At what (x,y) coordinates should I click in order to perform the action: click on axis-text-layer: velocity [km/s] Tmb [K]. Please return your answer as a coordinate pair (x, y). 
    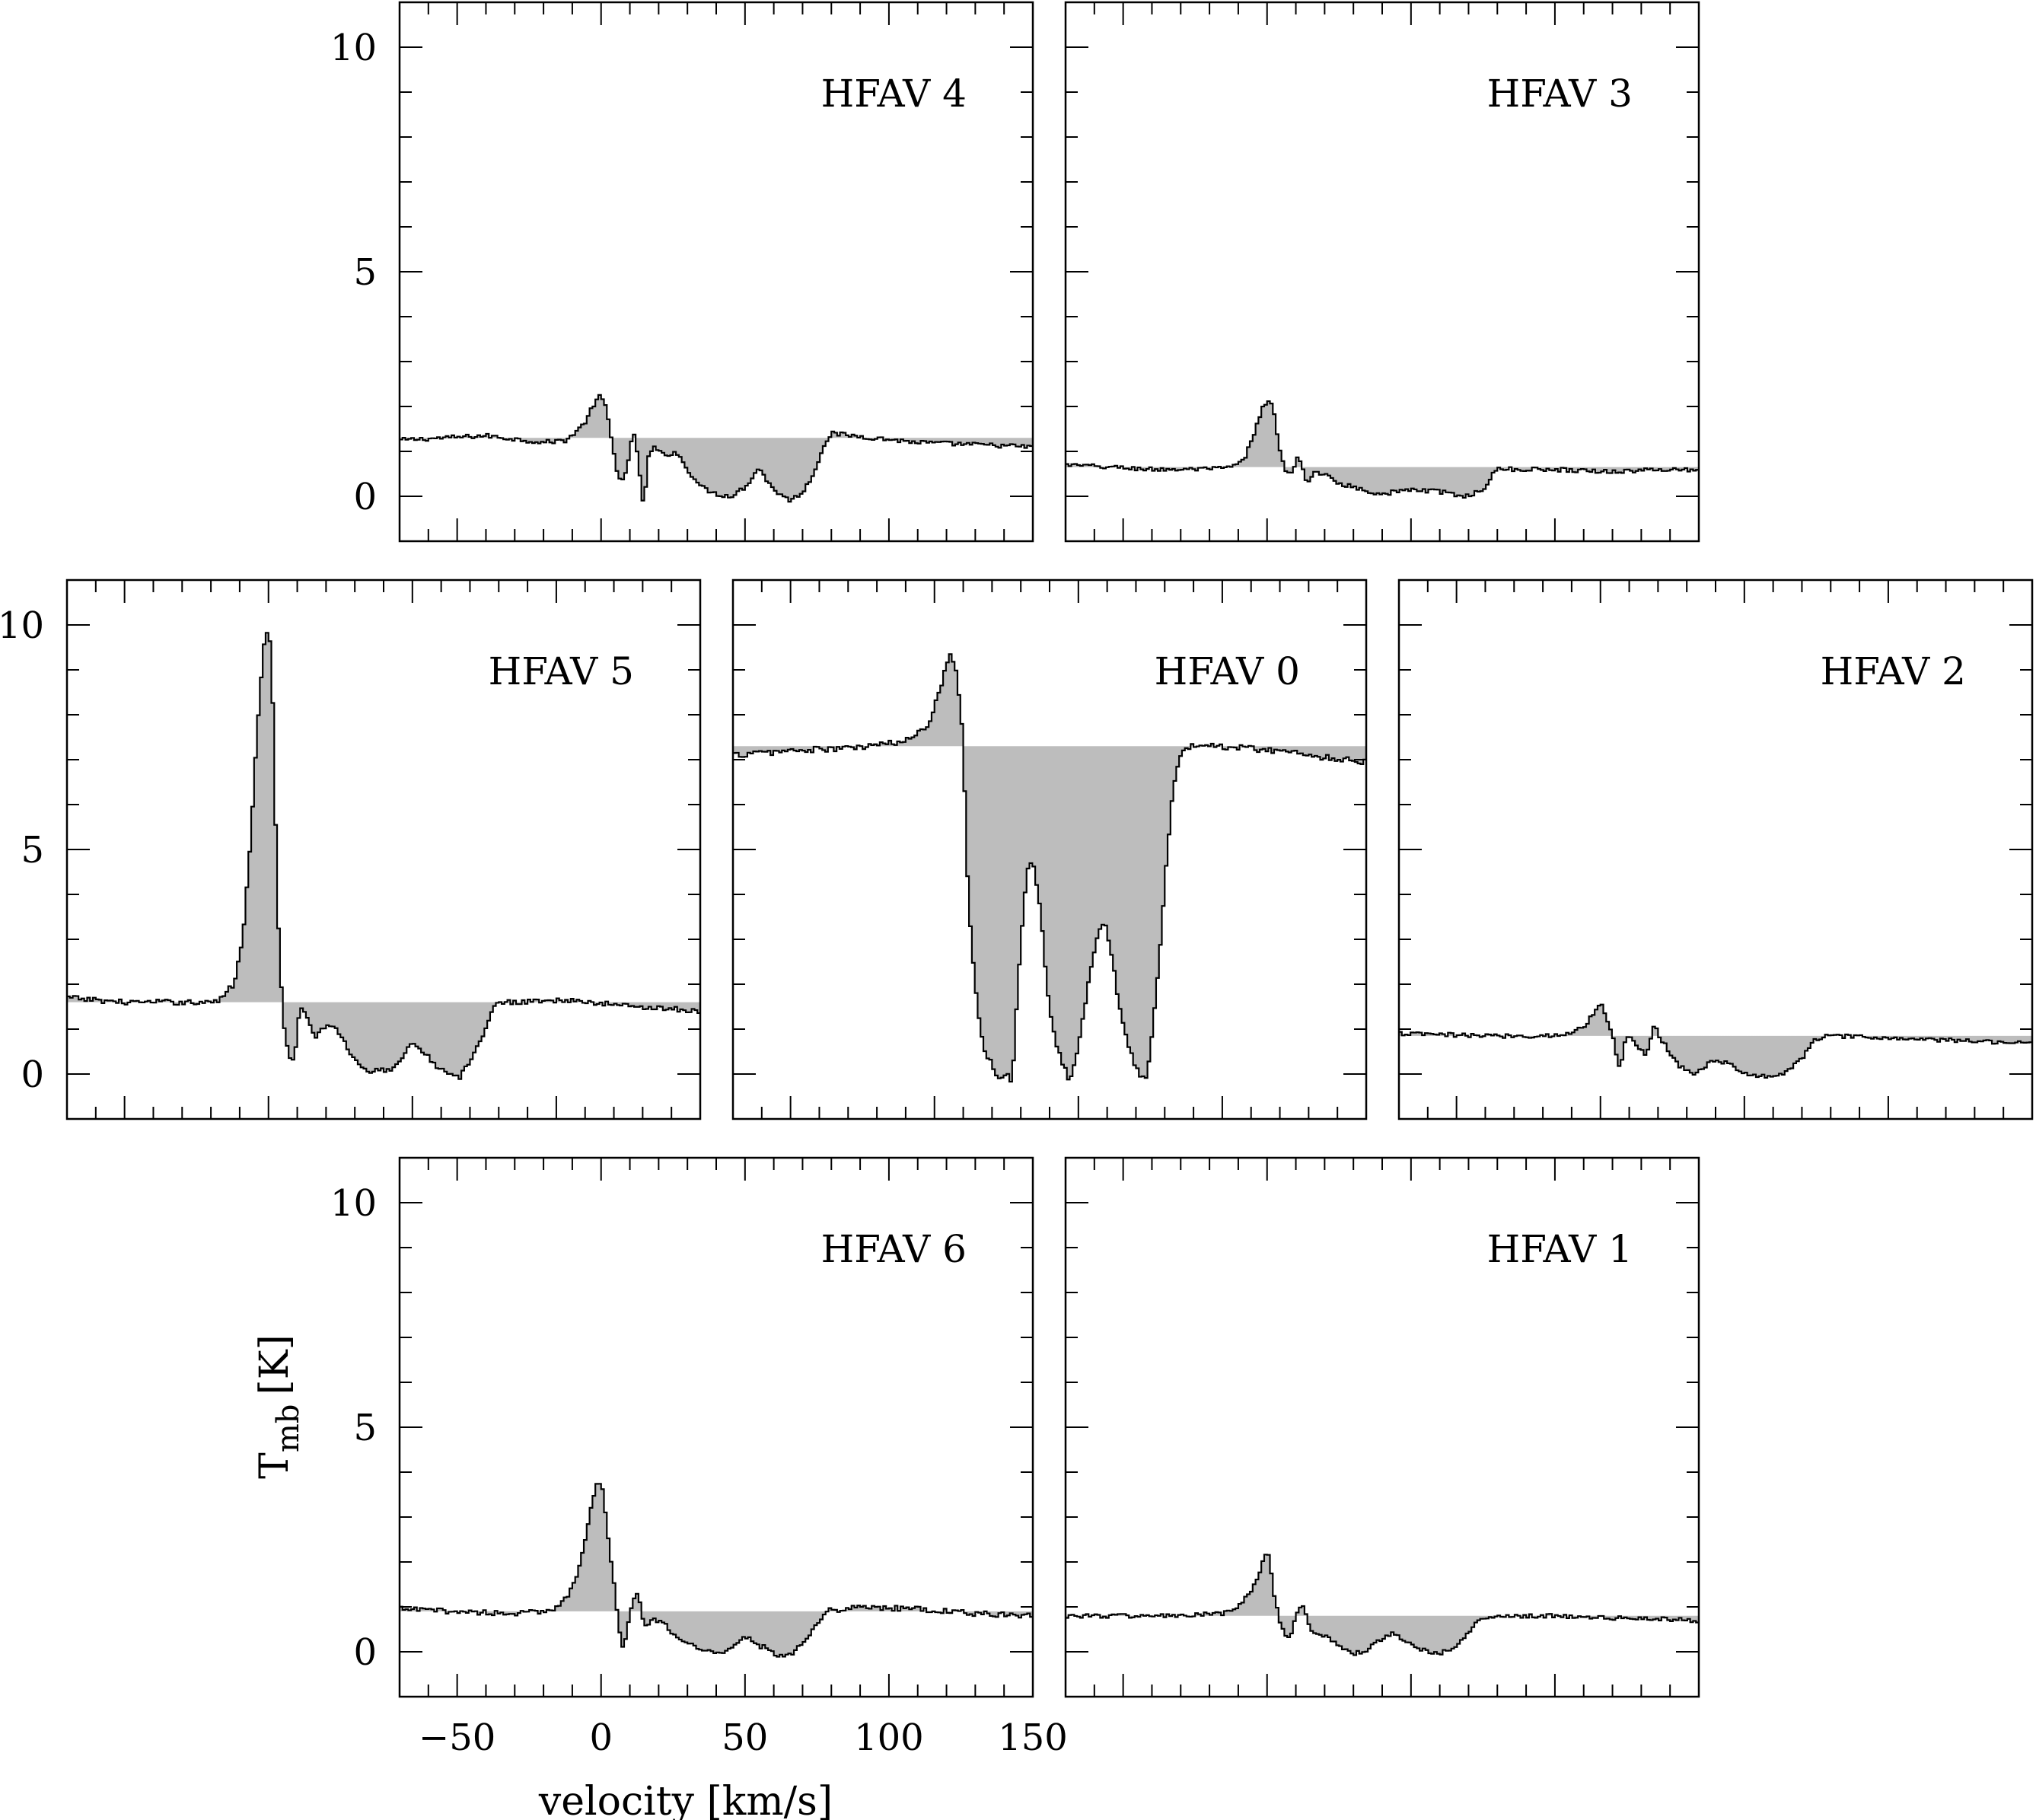
    Looking at the image, I should click on (542, 1577).